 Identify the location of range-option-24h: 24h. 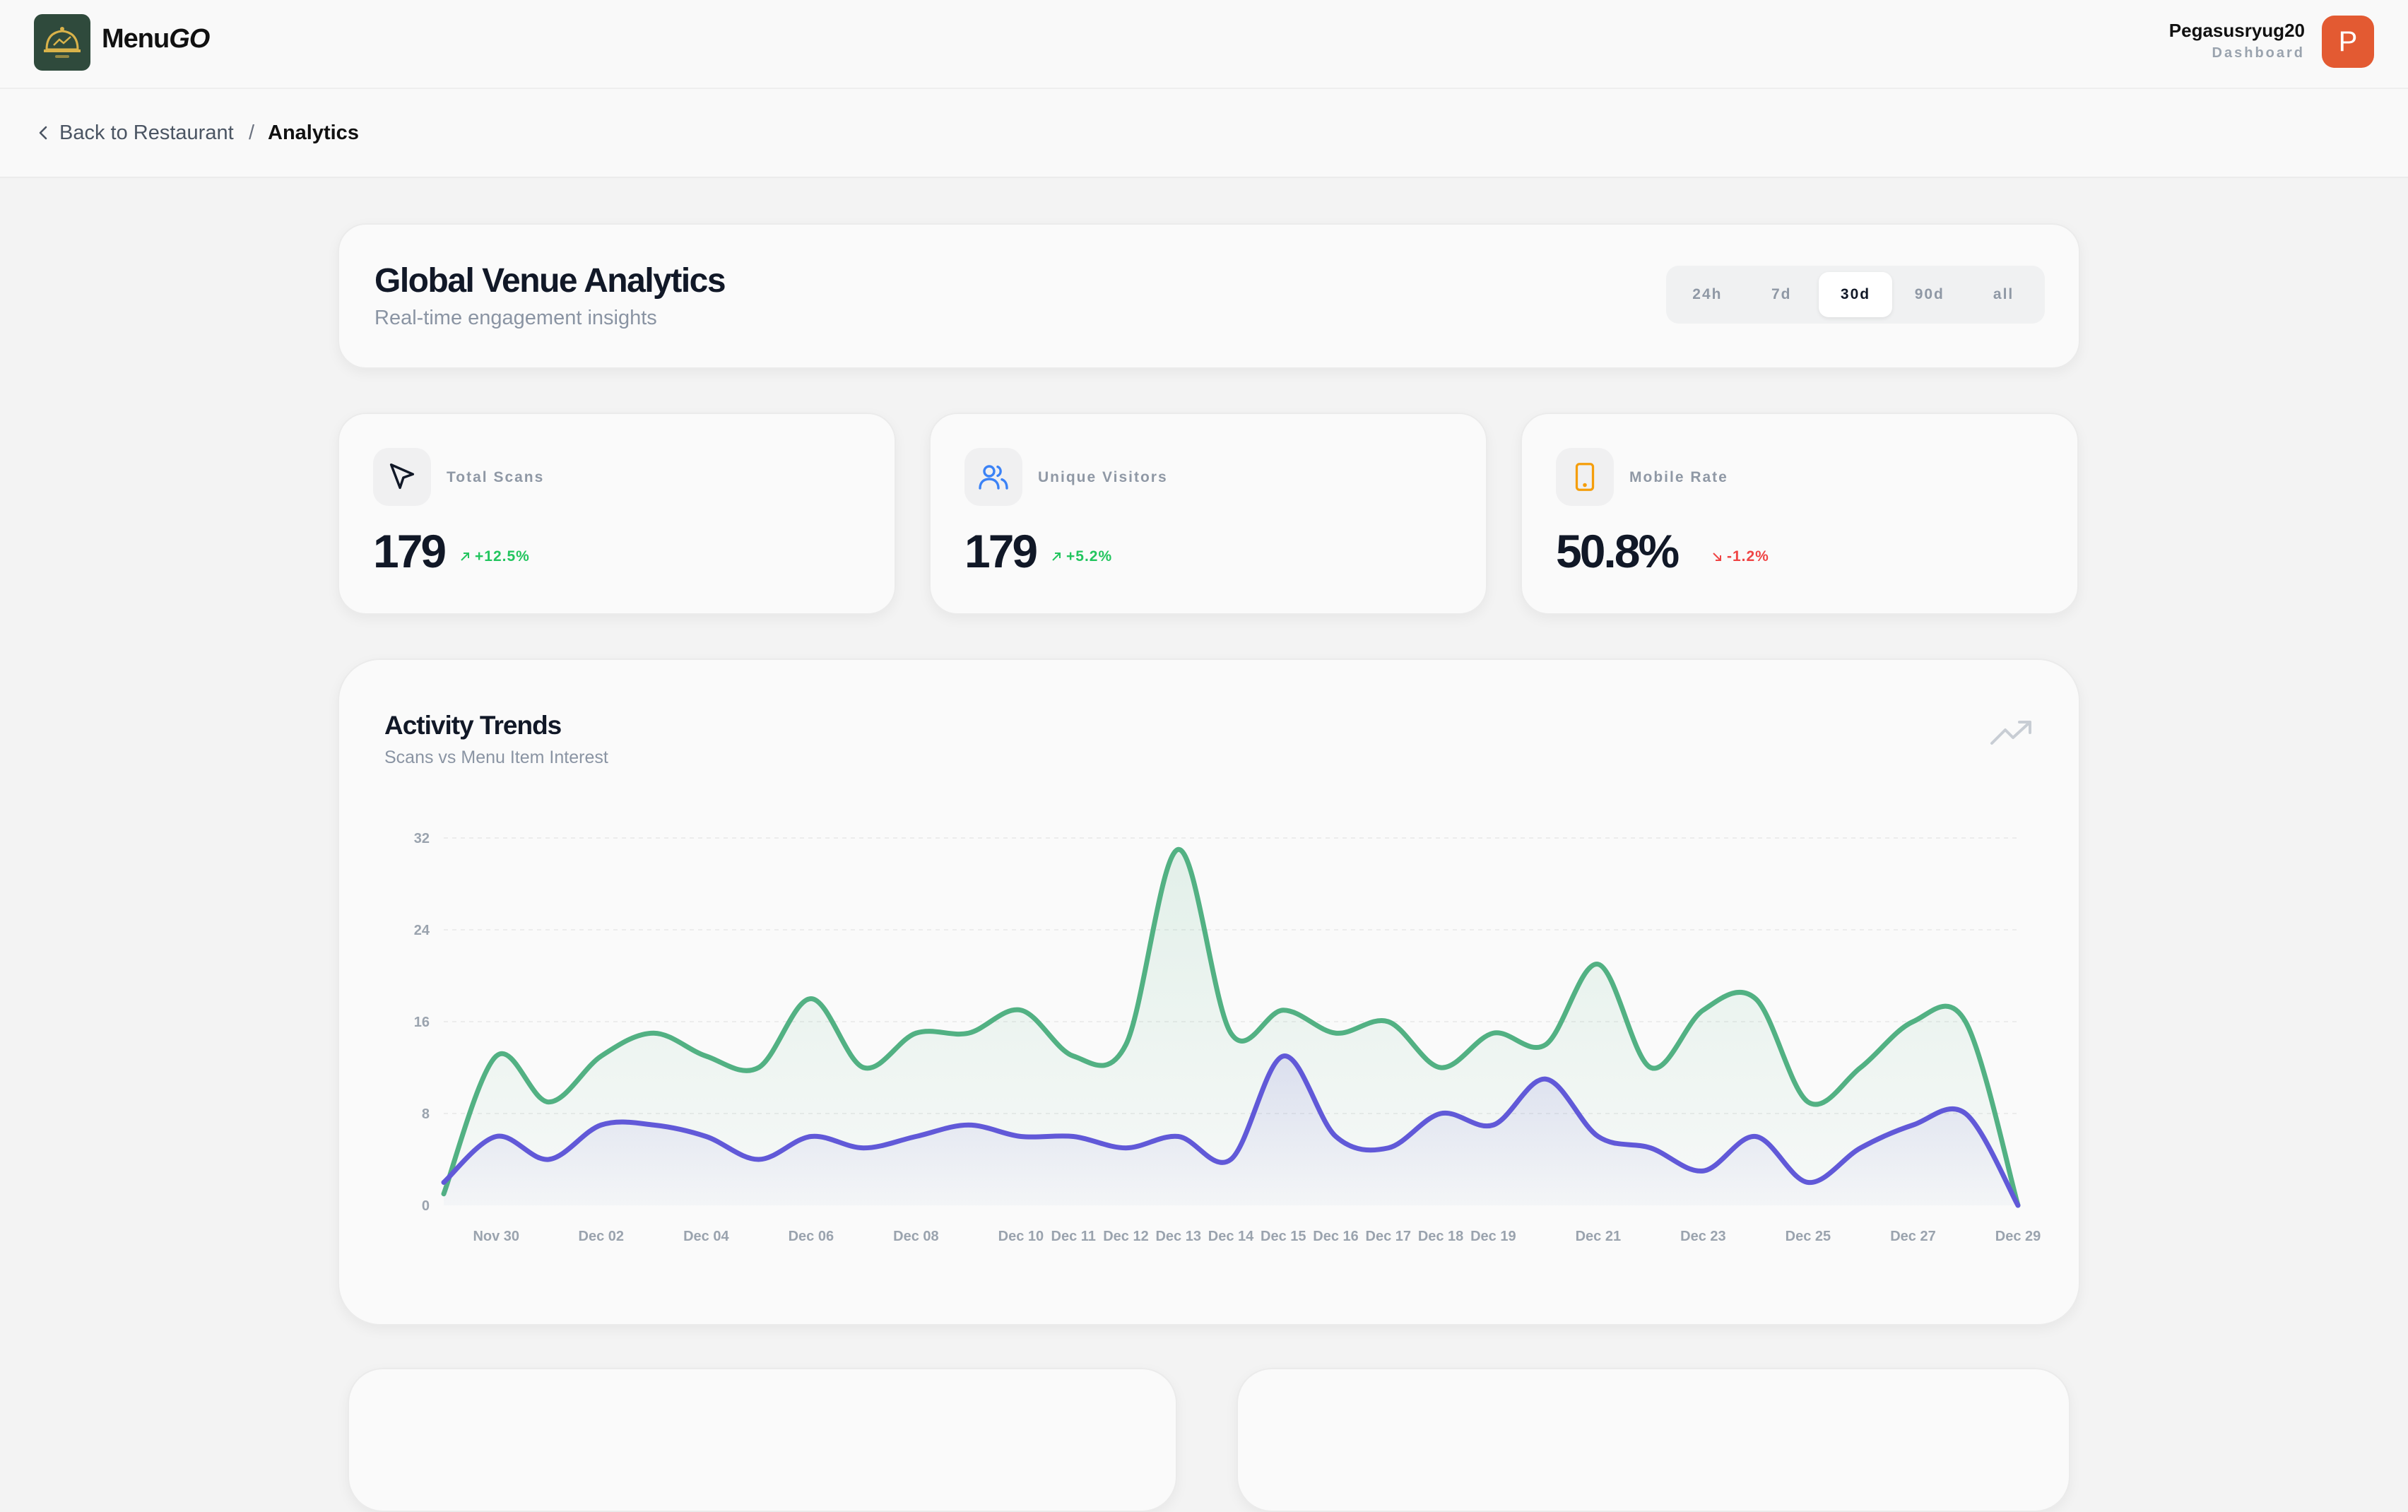
(1707, 294).